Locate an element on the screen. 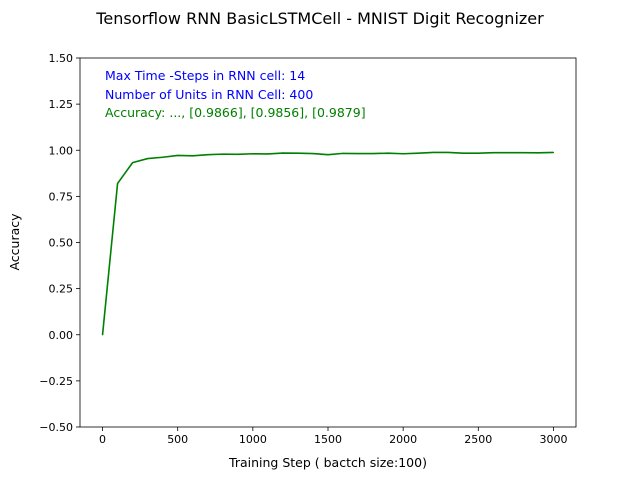 This screenshot has height=480, width=640. y-tick-label: −0.25 is located at coordinates (56, 381).